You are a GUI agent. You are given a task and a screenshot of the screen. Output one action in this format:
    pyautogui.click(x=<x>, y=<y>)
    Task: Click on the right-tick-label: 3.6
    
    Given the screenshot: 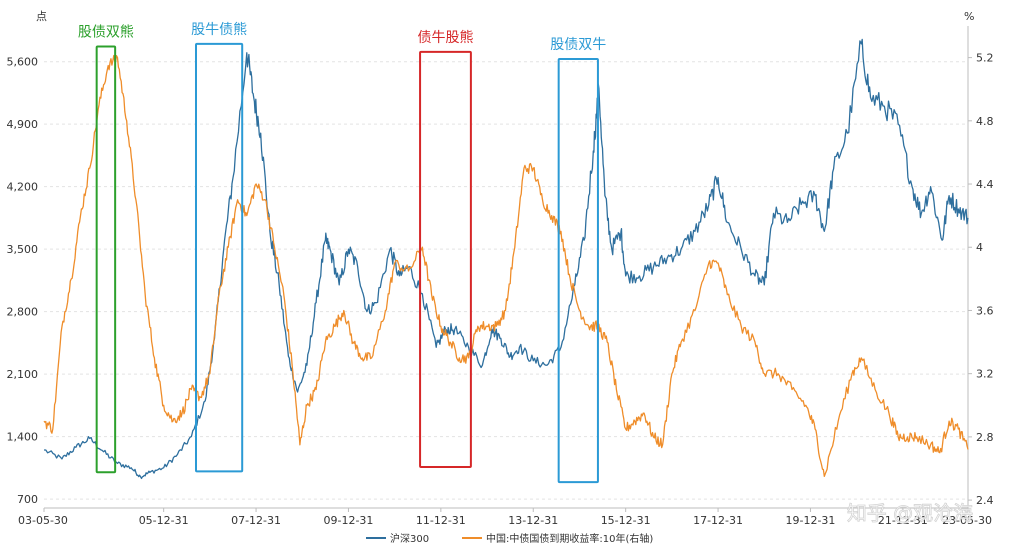 What is the action you would take?
    pyautogui.click(x=985, y=310)
    